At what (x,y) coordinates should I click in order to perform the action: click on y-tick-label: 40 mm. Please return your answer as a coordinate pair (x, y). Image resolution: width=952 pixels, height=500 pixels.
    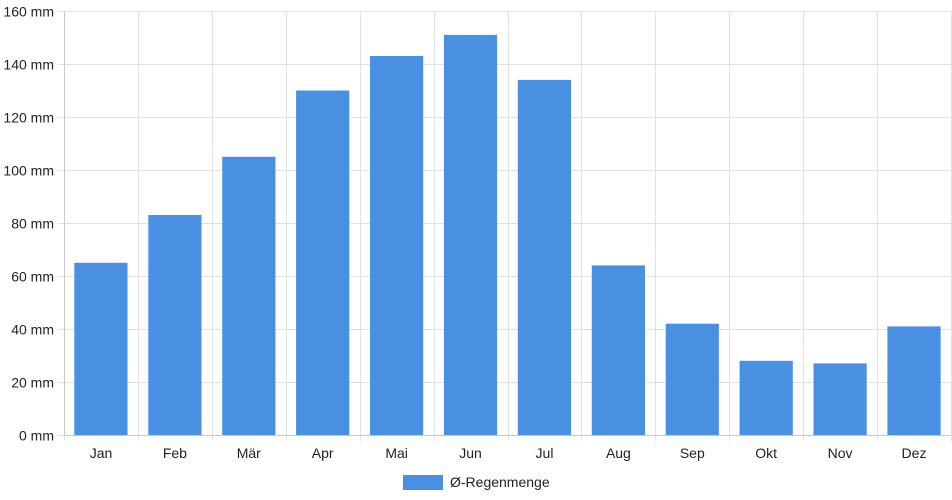
    Looking at the image, I should click on (32, 330).